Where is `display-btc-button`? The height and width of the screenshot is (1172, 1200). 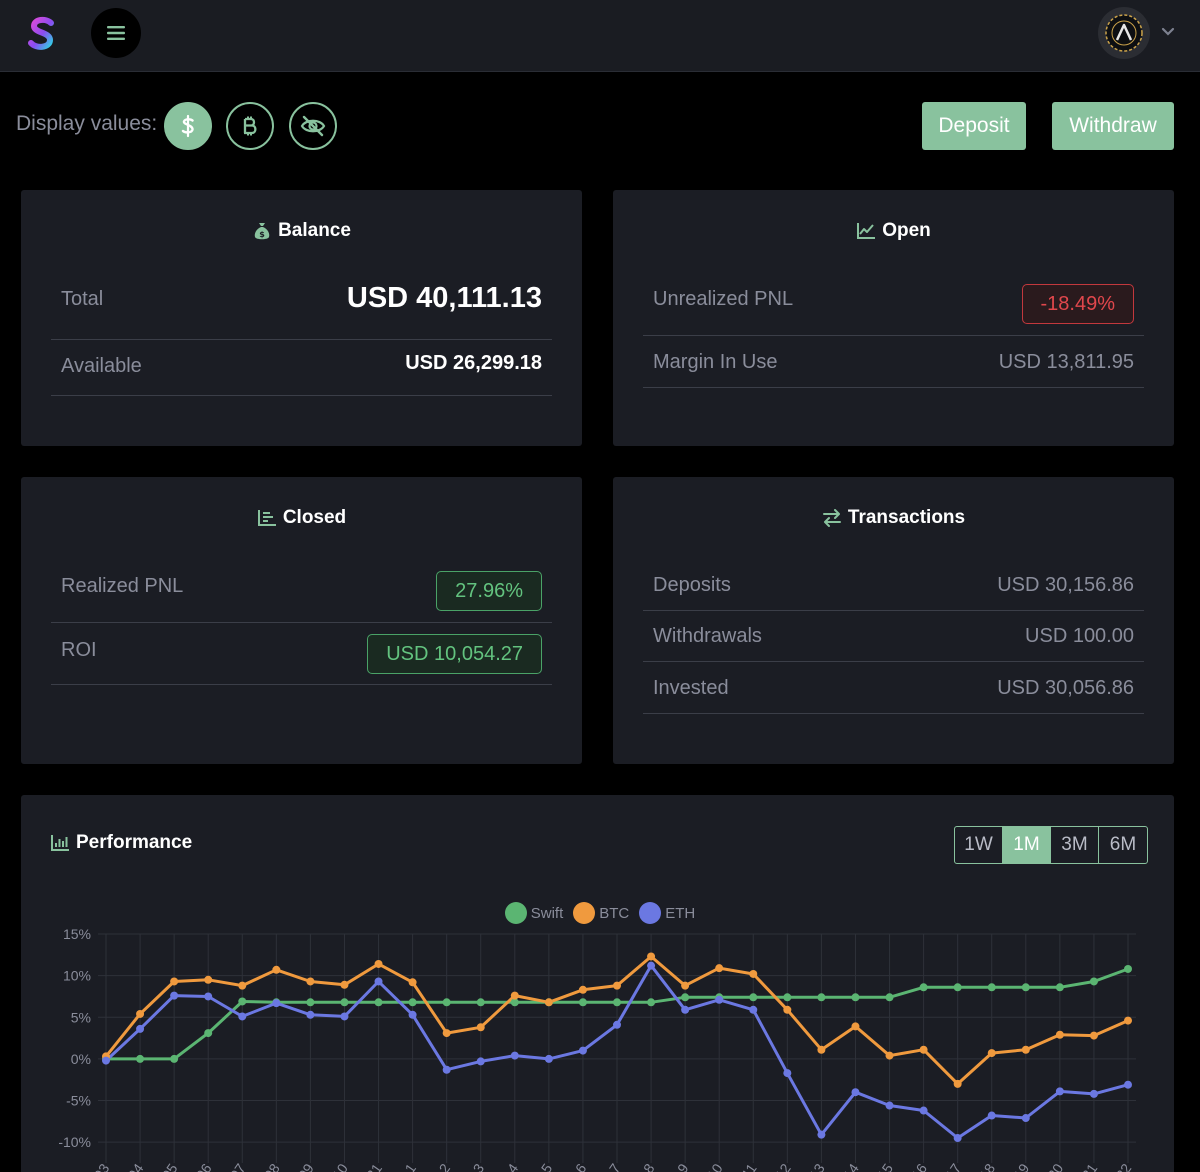 display-btc-button is located at coordinates (250, 126).